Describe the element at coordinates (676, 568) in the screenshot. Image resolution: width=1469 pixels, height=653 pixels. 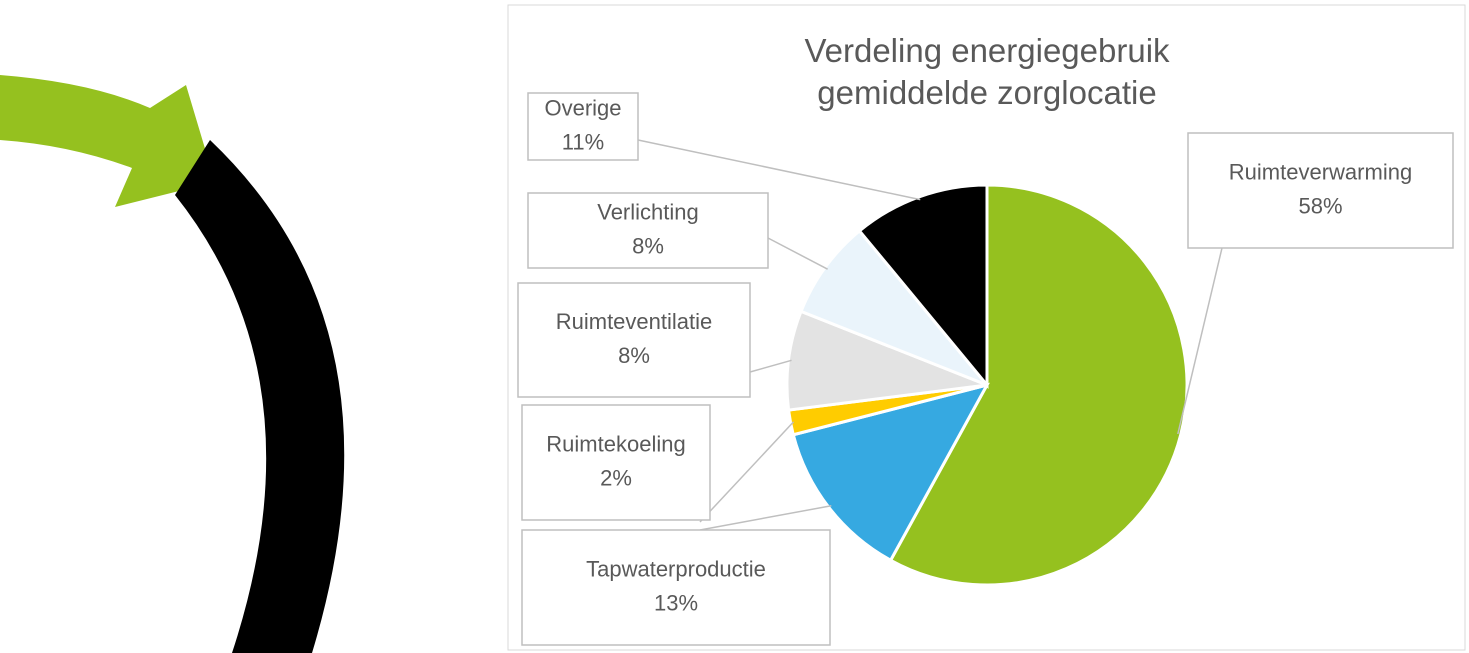
I see `category-label: Tapwaterproductie` at that location.